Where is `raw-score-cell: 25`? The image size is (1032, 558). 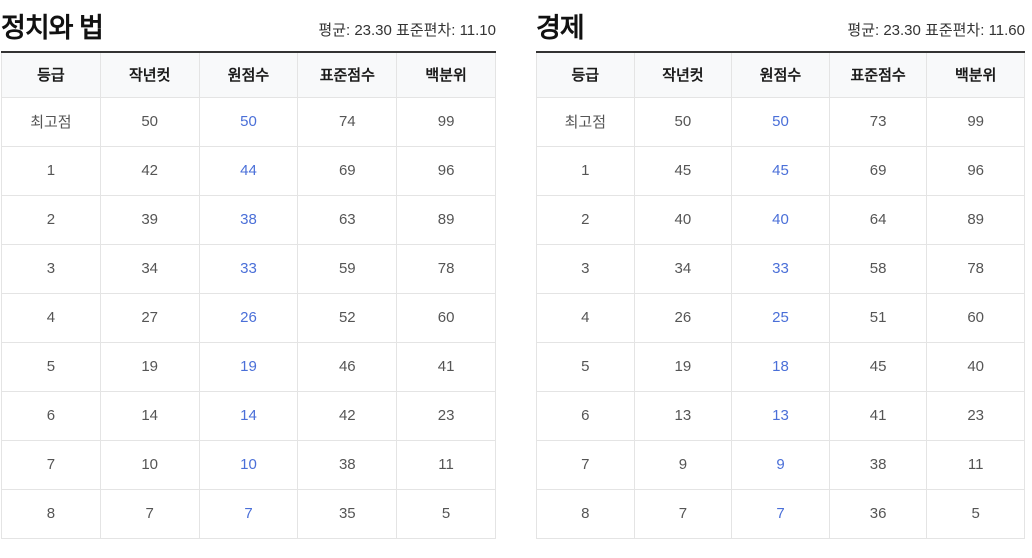
raw-score-cell: 25 is located at coordinates (780, 317).